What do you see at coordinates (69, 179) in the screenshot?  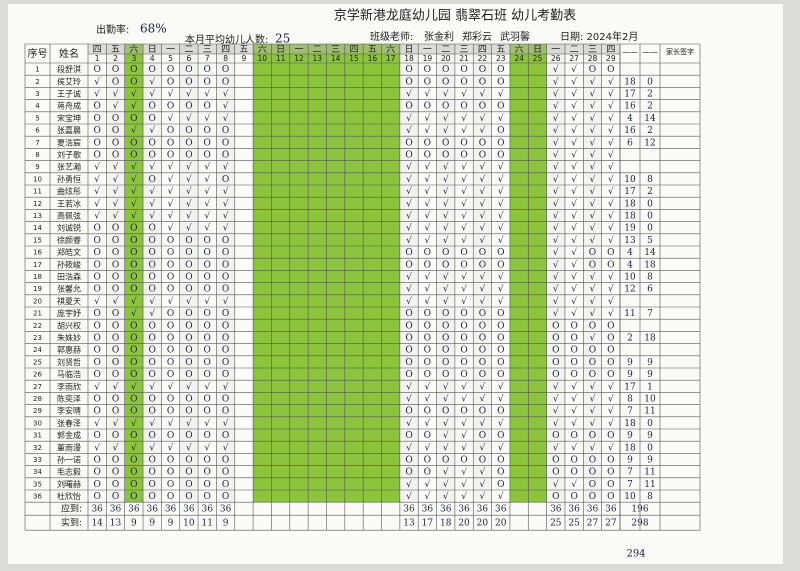 I see `student-name: 孙勇恒` at bounding box center [69, 179].